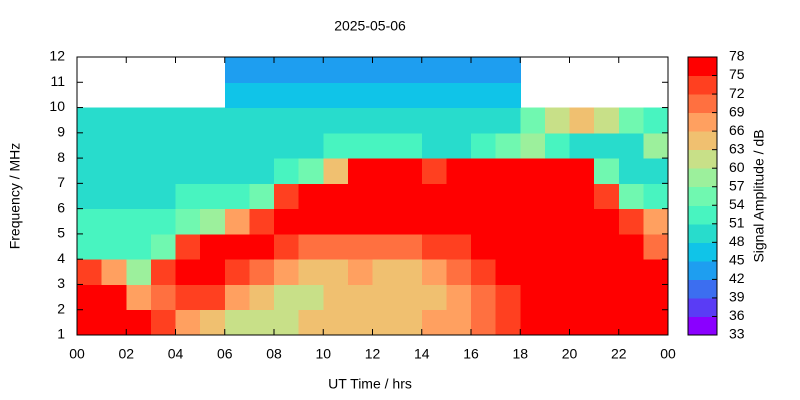 The image size is (800, 400). What do you see at coordinates (61, 157) in the screenshot?
I see `y-tick-label: 8` at bounding box center [61, 157].